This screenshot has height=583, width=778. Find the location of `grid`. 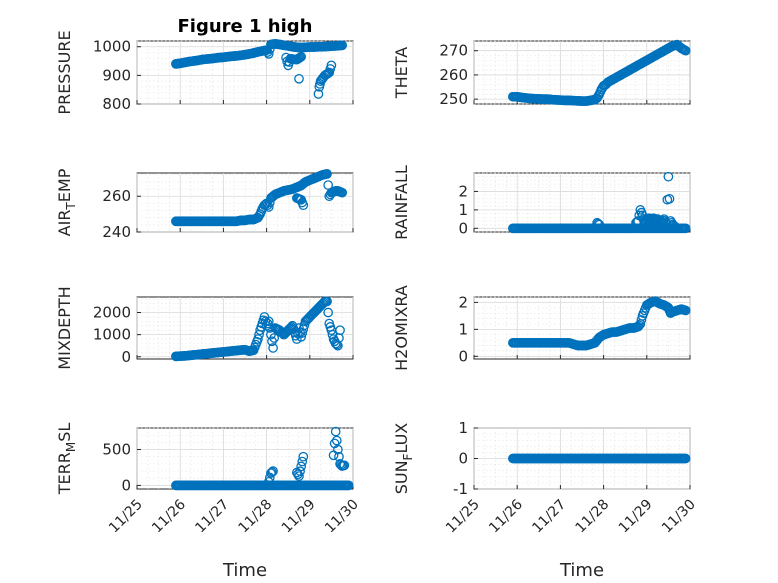

grid is located at coordinates (245, 328).